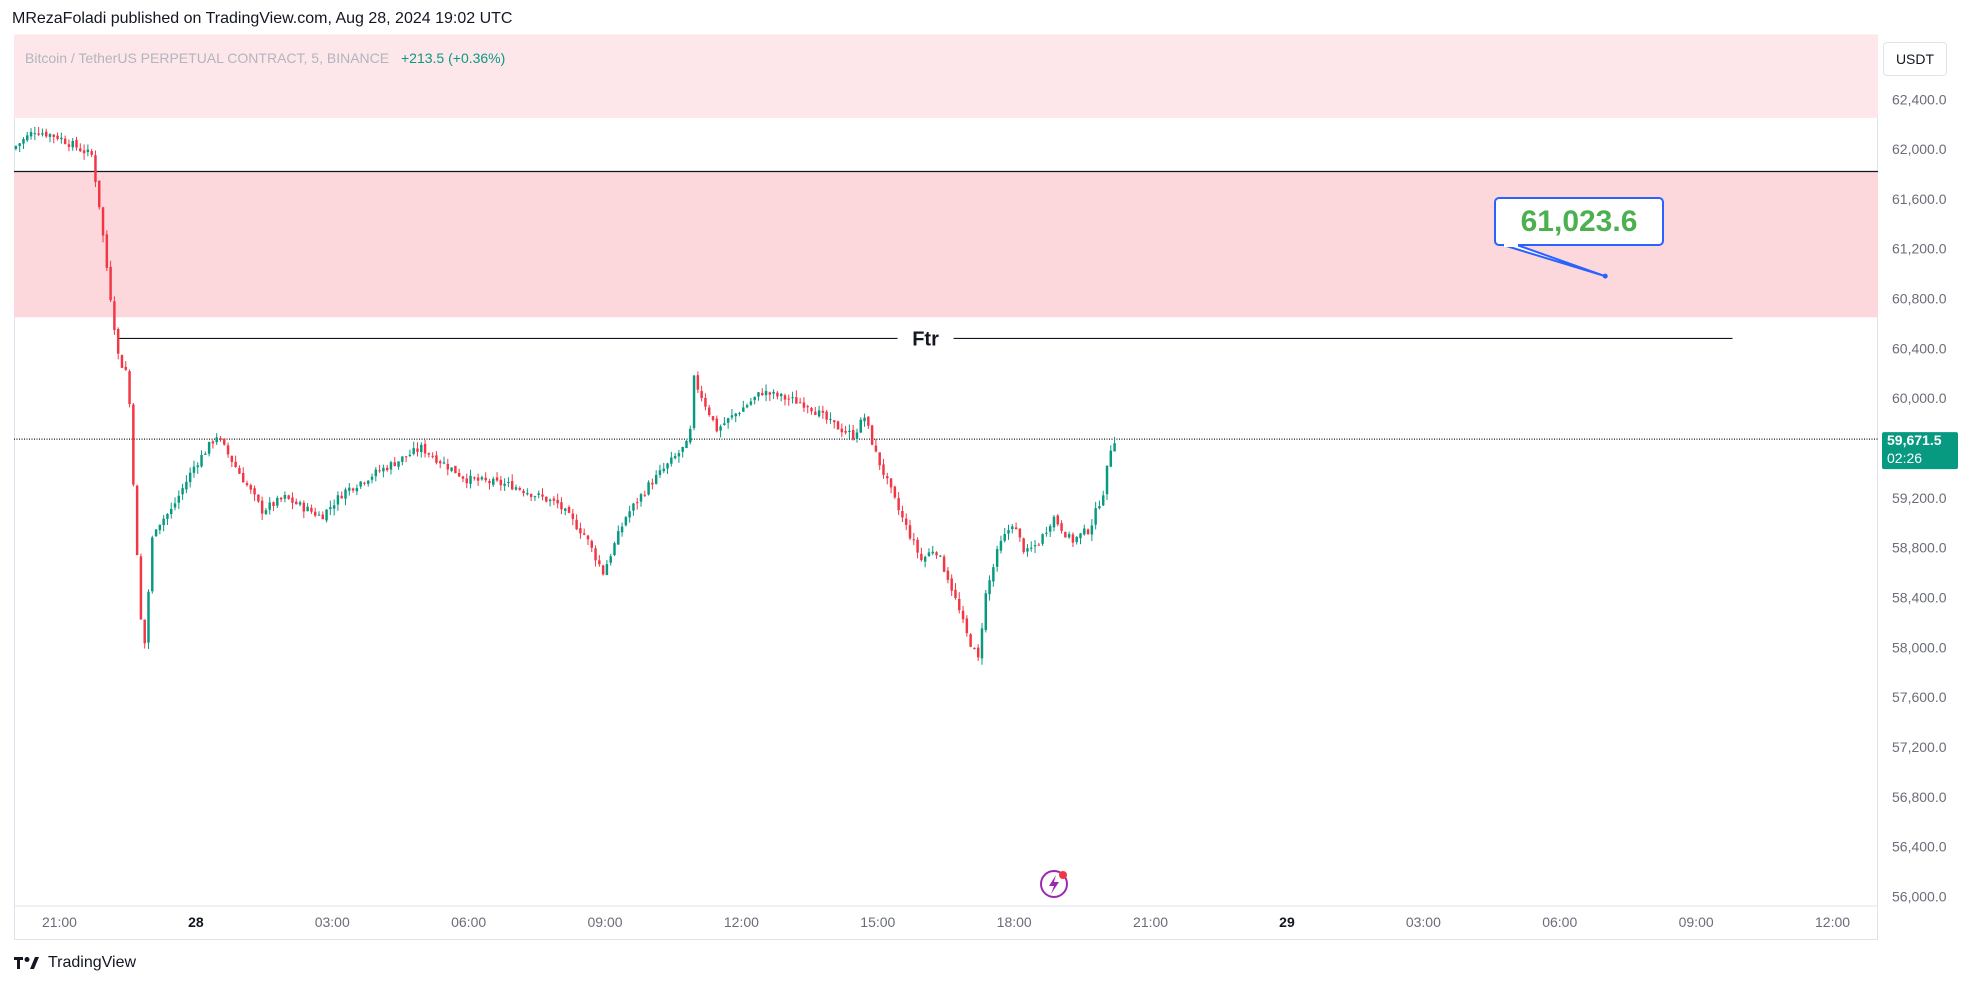 The image size is (1980, 989). What do you see at coordinates (1919, 348) in the screenshot?
I see `y-tick-label: 60,400.0` at bounding box center [1919, 348].